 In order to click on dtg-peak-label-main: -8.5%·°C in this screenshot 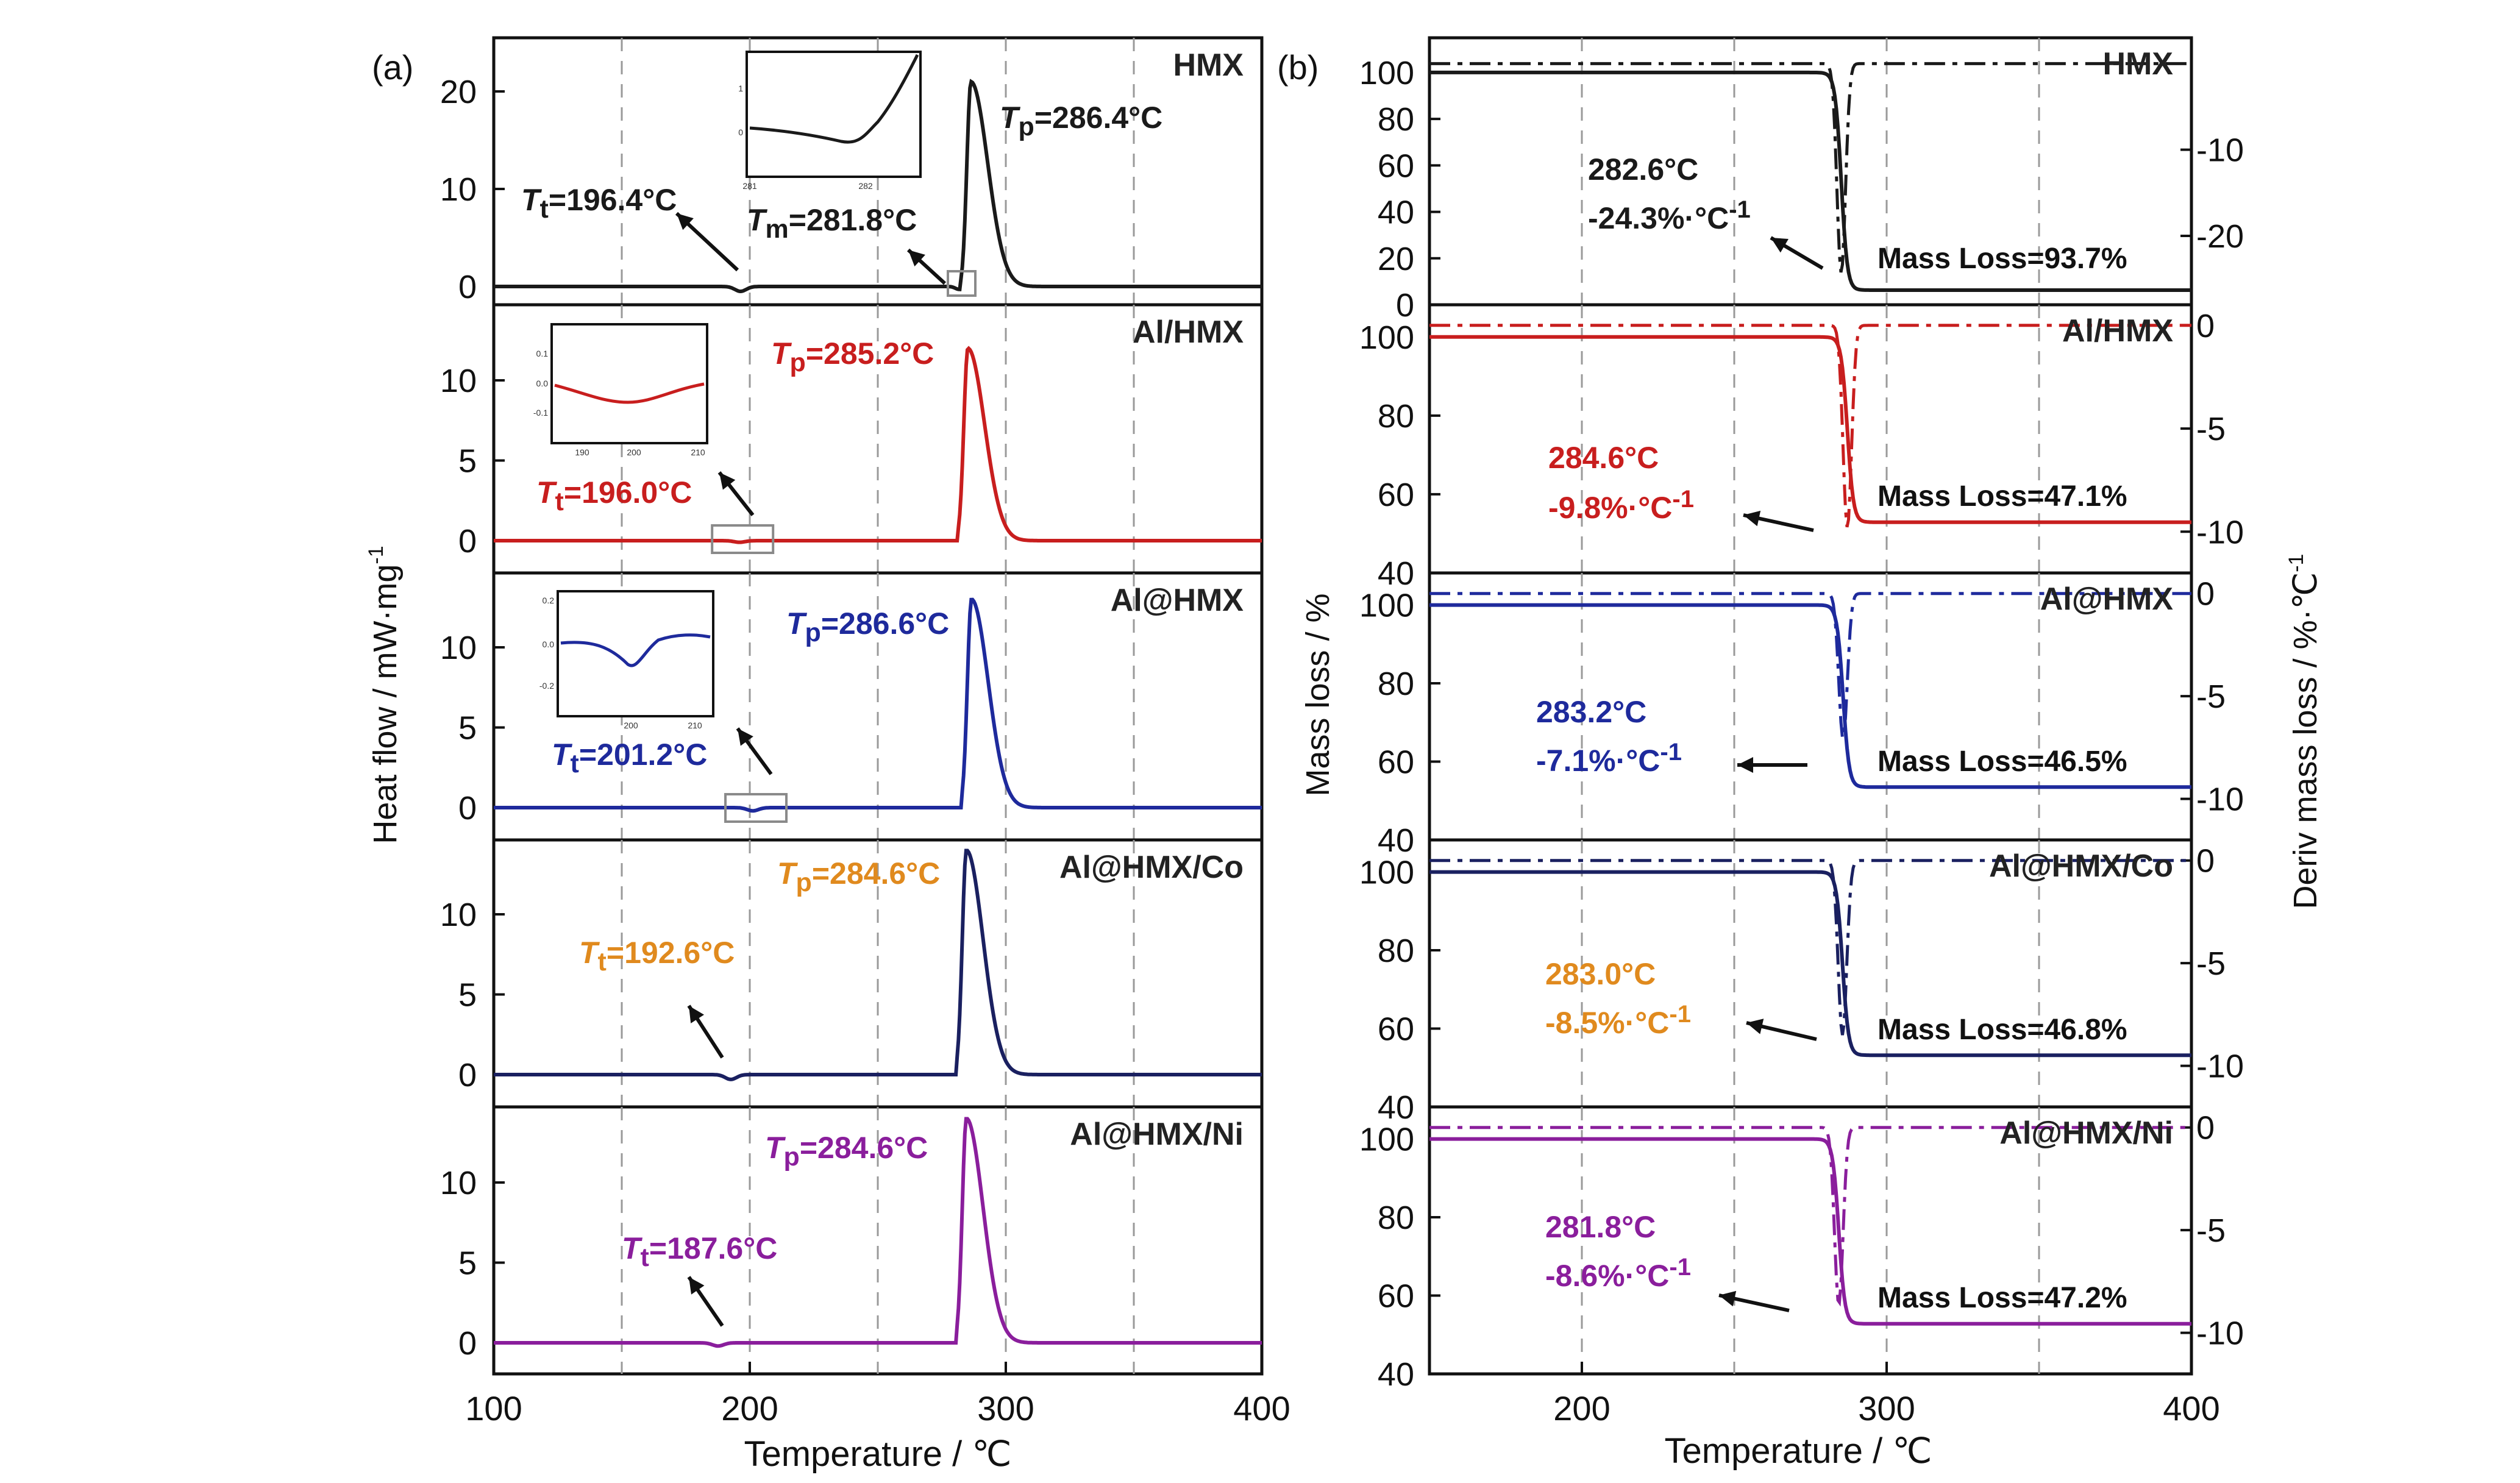, I will do `click(1607, 1023)`.